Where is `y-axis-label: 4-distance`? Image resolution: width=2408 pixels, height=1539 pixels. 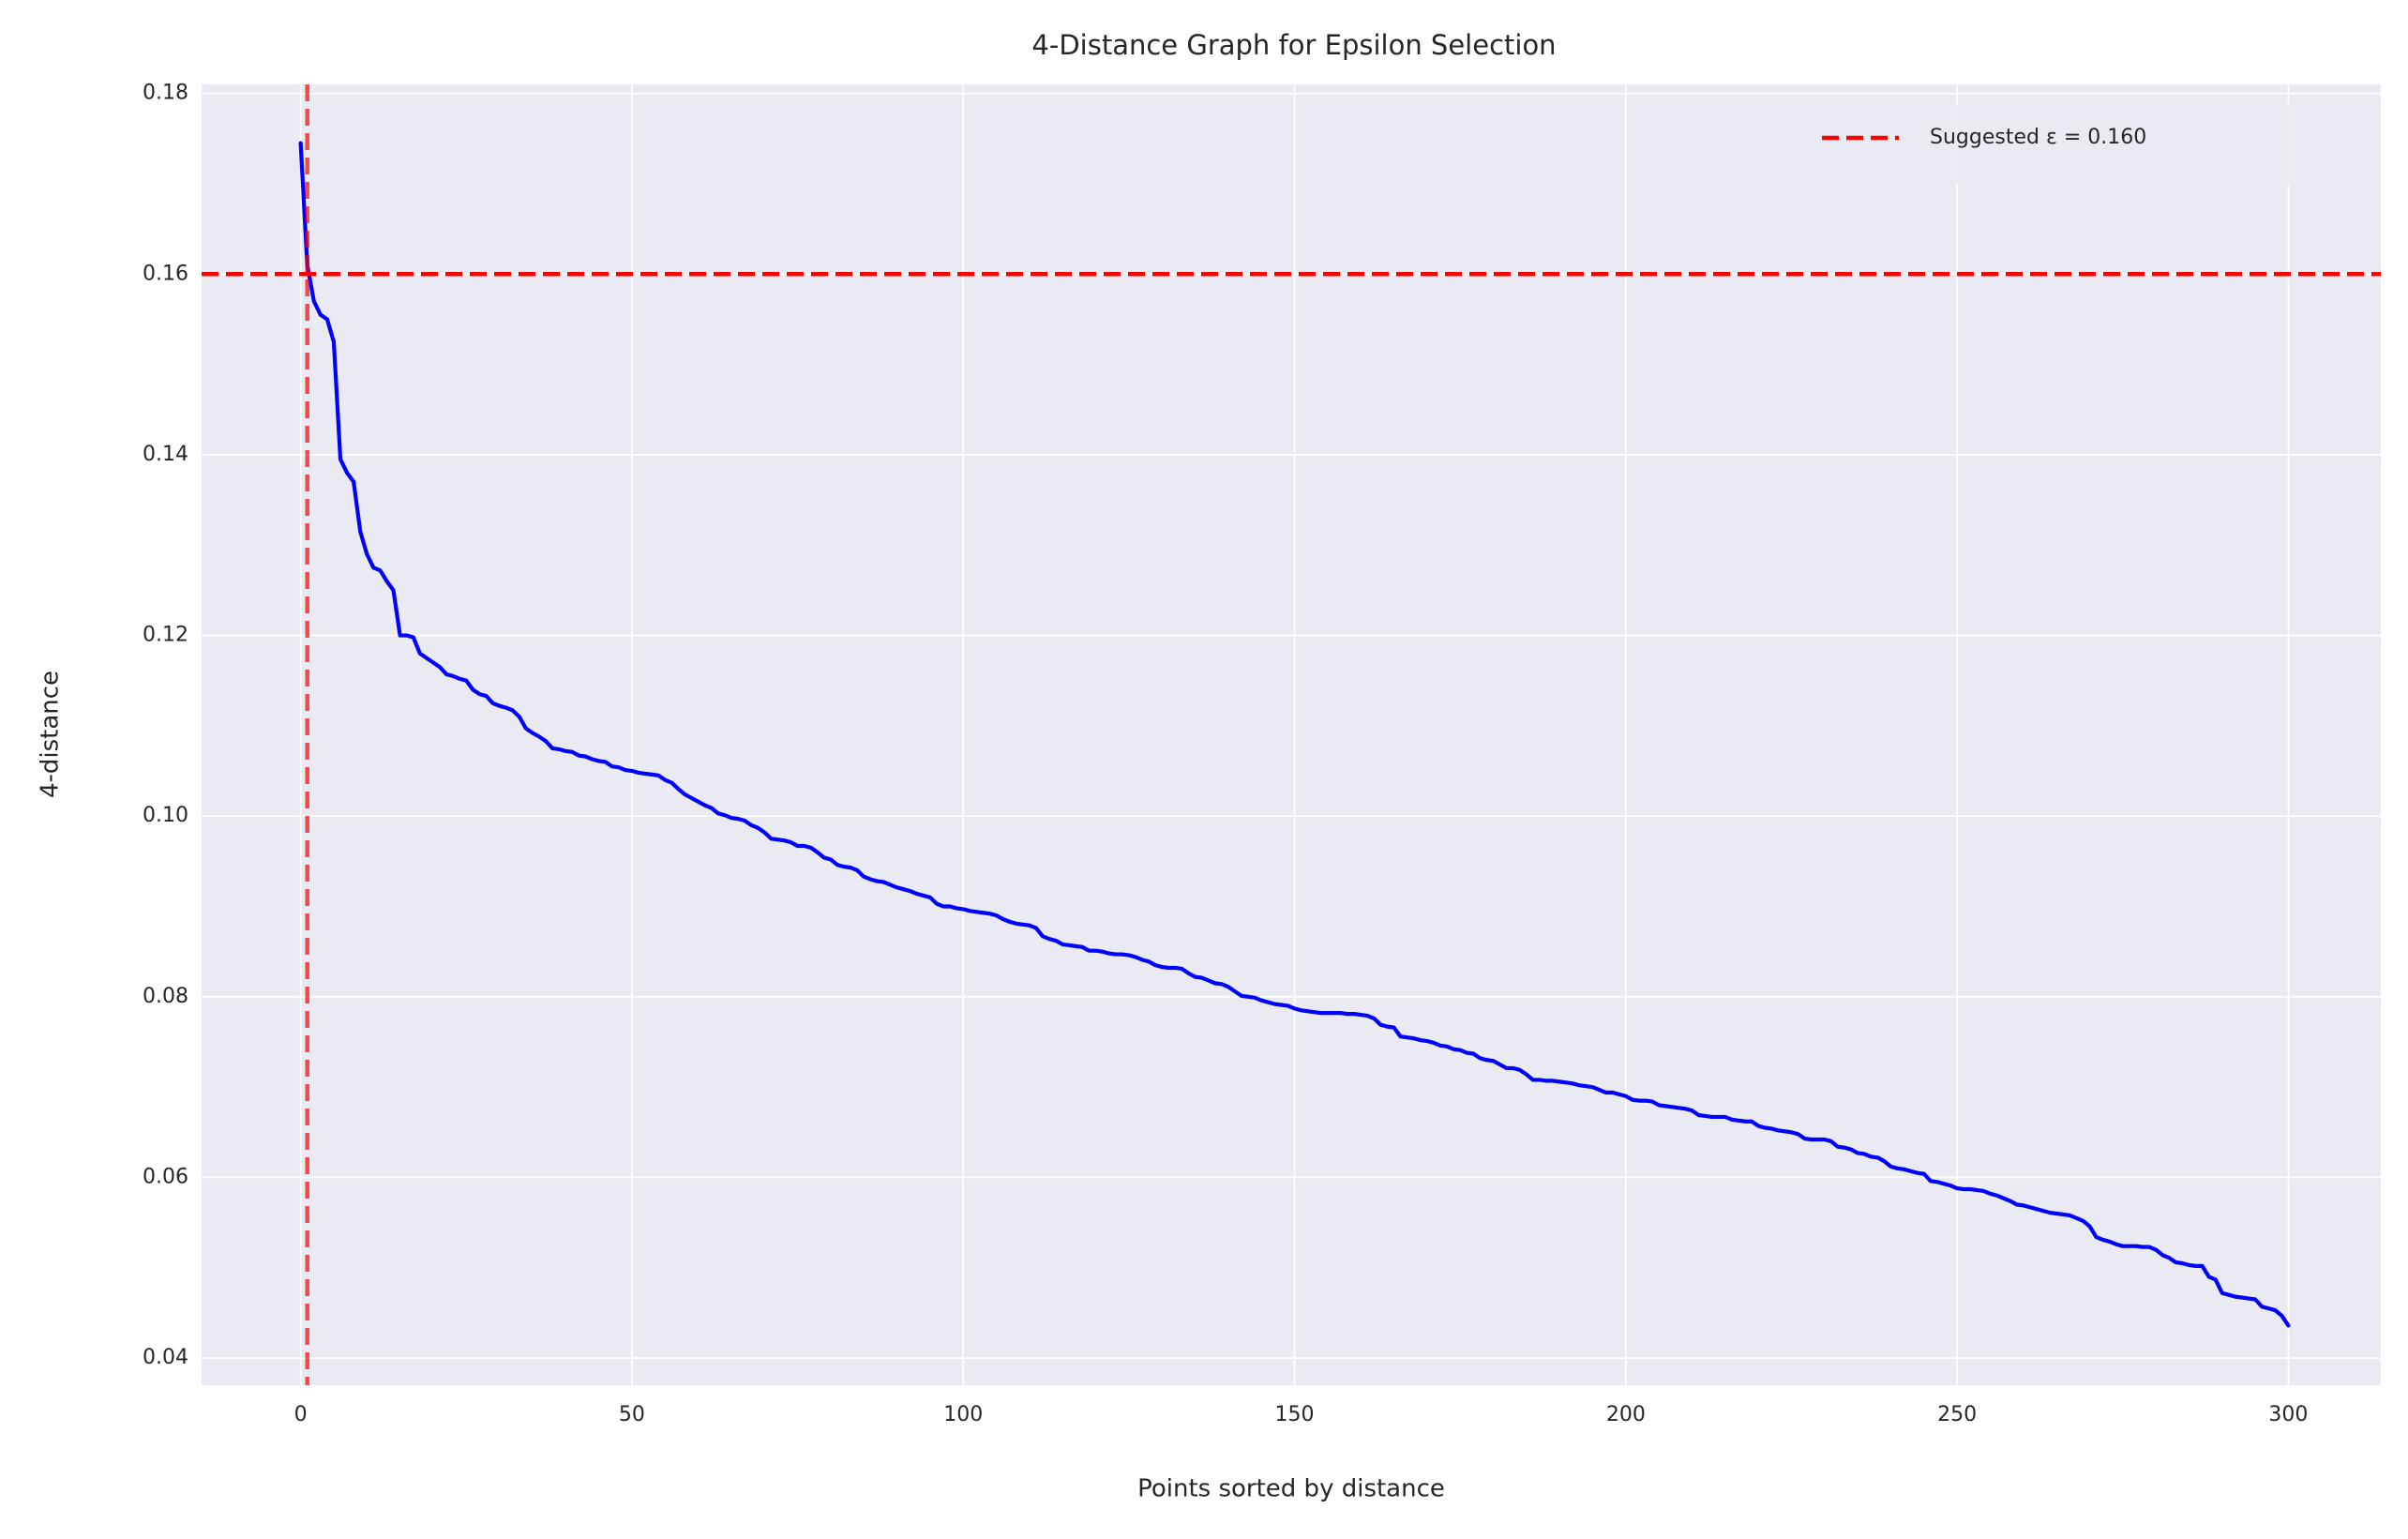 y-axis-label: 4-distance is located at coordinates (51, 735).